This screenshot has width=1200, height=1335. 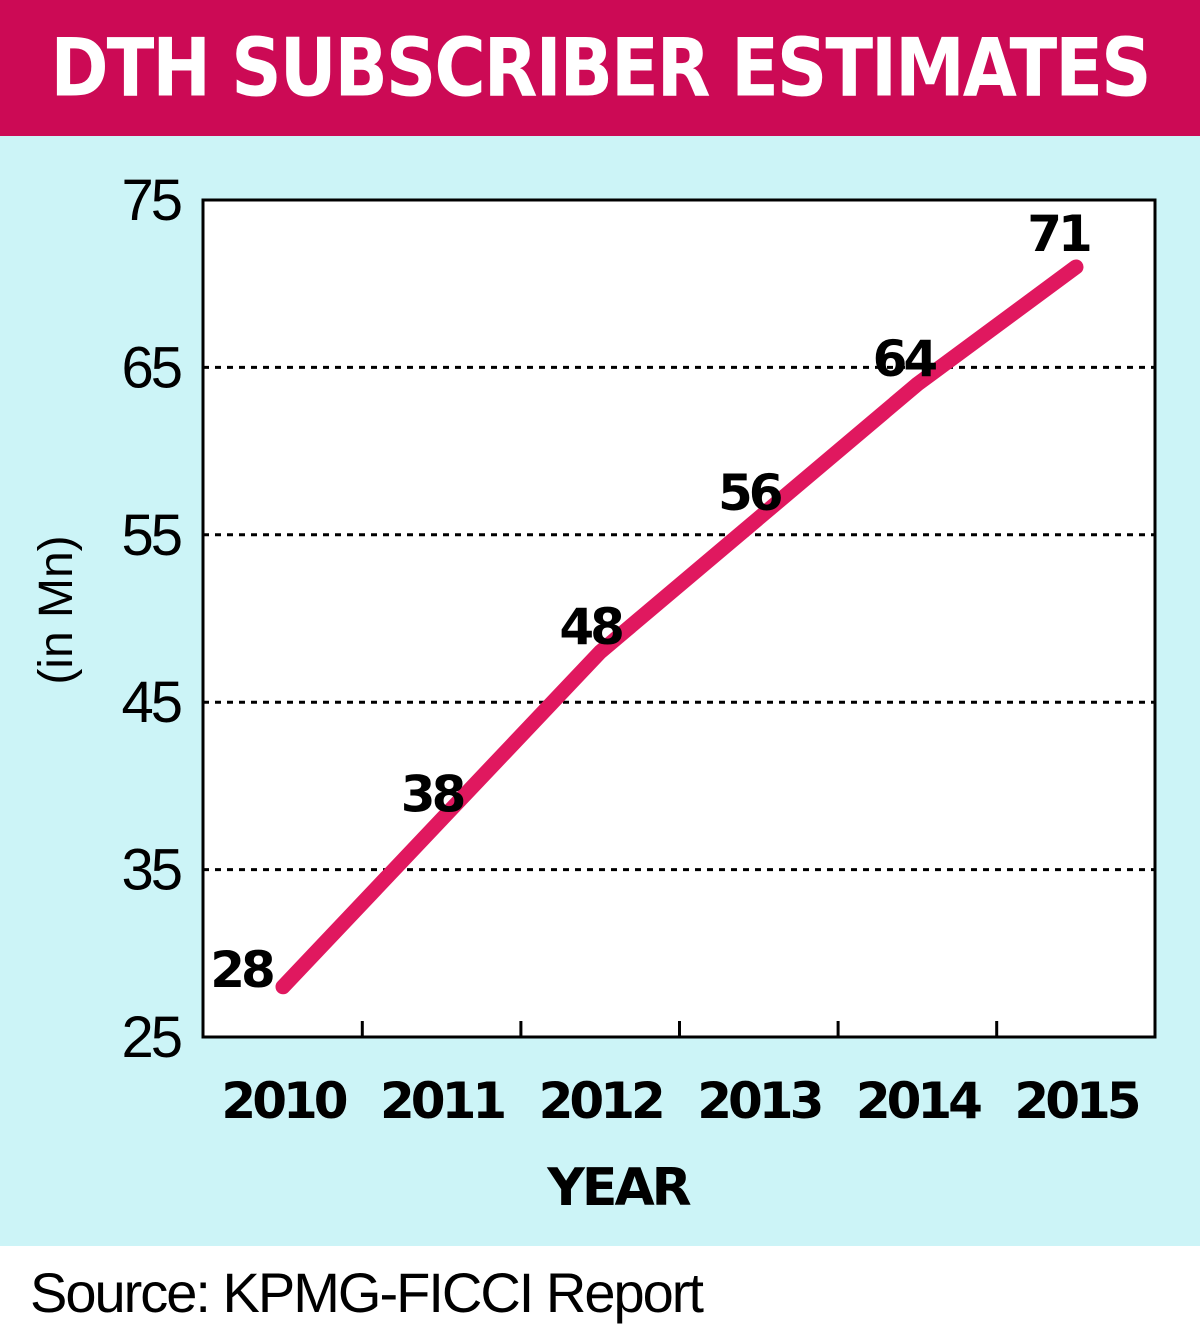 I want to click on x-axis-ticks, so click(x=679, y=1029).